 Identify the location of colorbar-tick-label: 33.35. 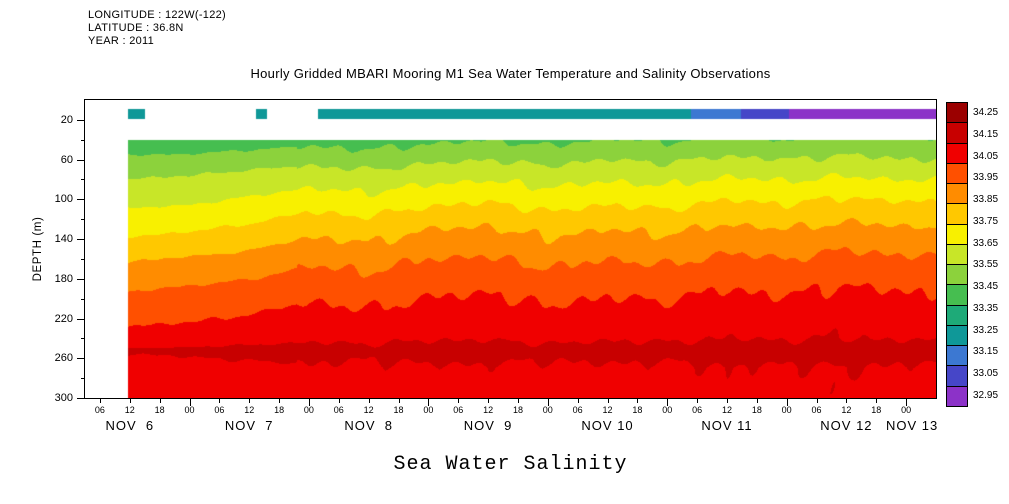
(986, 308).